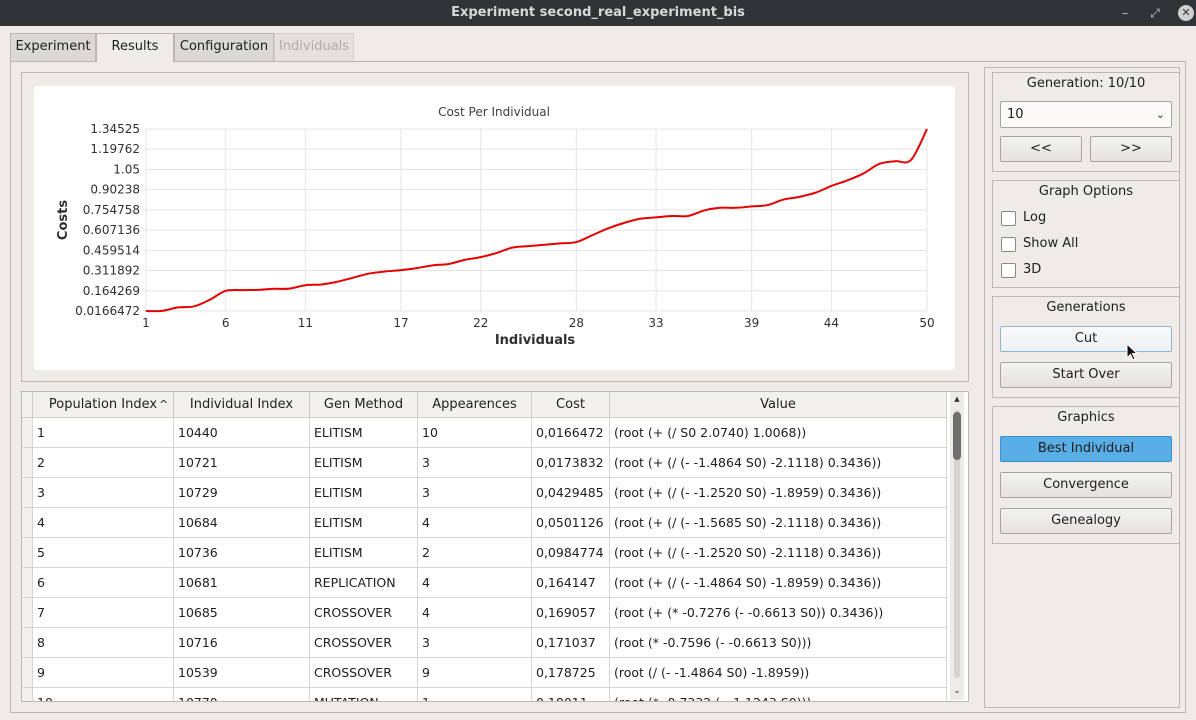  What do you see at coordinates (571, 694) in the screenshot?
I see `cost-cell: 0,18011` at bounding box center [571, 694].